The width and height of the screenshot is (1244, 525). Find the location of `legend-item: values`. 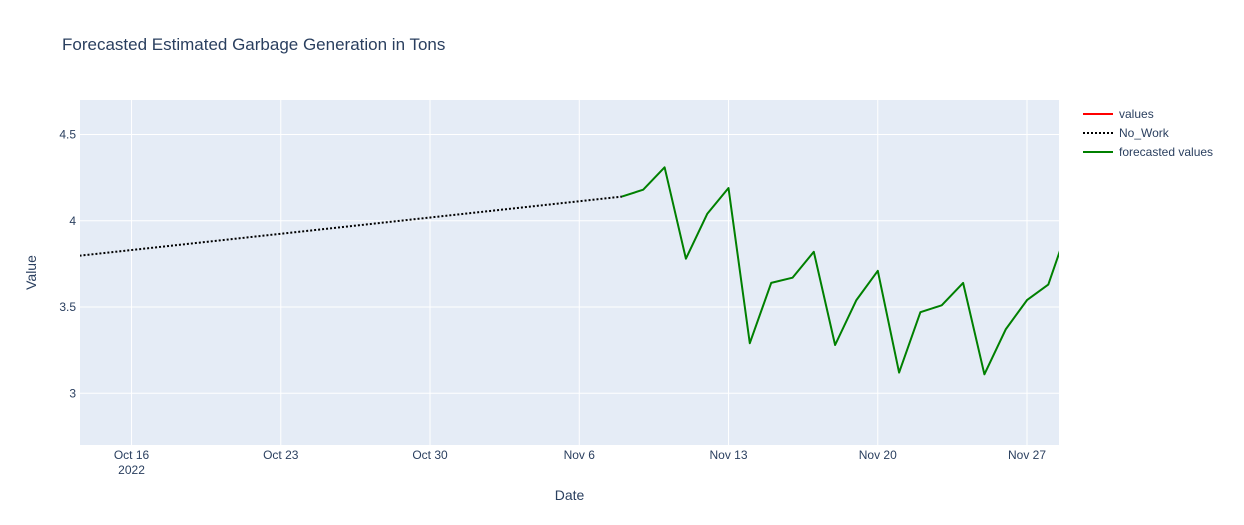

legend-item: values is located at coordinates (1118, 114).